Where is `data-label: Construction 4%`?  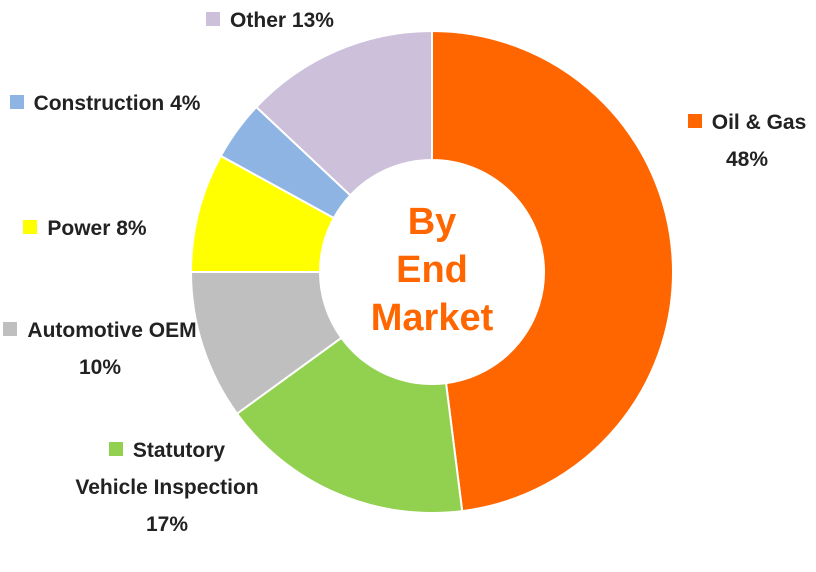 data-label: Construction 4% is located at coordinates (105, 103).